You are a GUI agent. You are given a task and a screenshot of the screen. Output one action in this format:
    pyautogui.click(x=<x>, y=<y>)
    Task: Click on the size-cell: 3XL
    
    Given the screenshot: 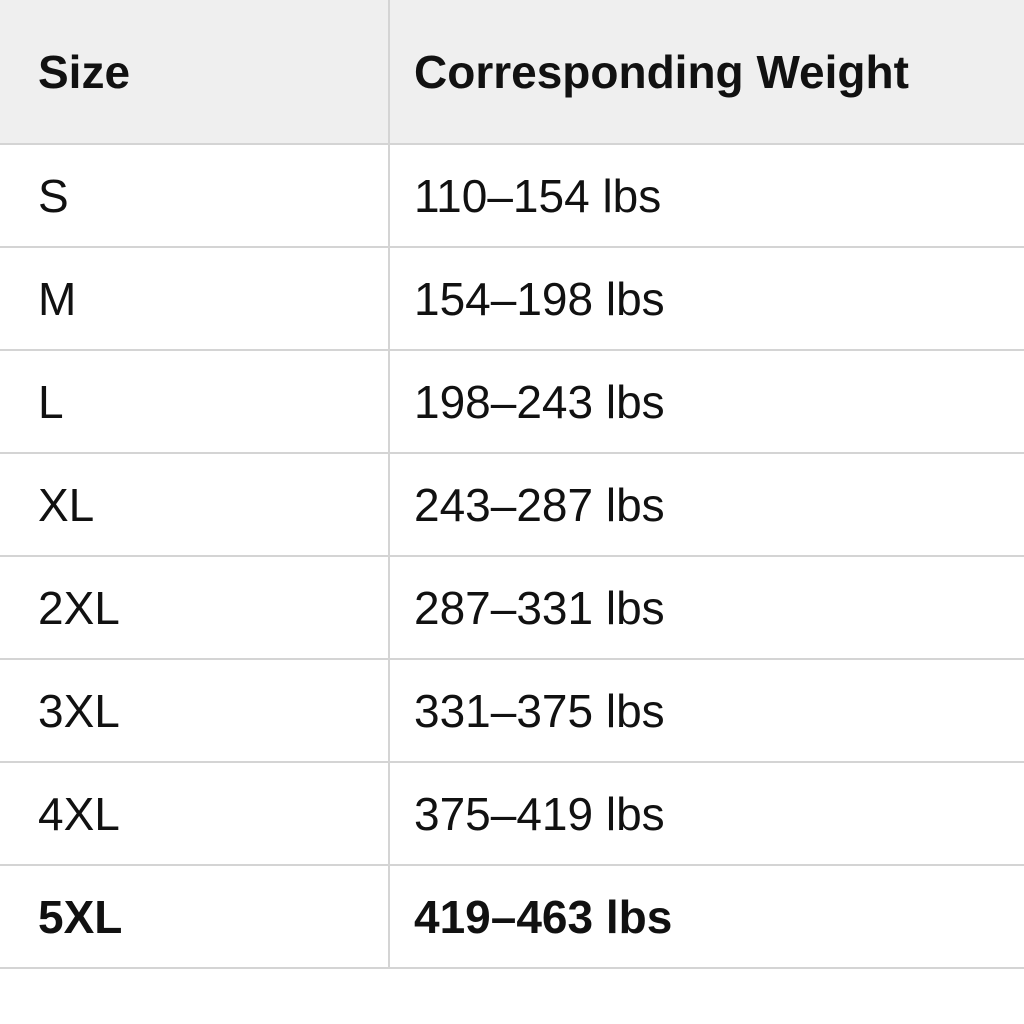 What is the action you would take?
    pyautogui.click(x=195, y=710)
    